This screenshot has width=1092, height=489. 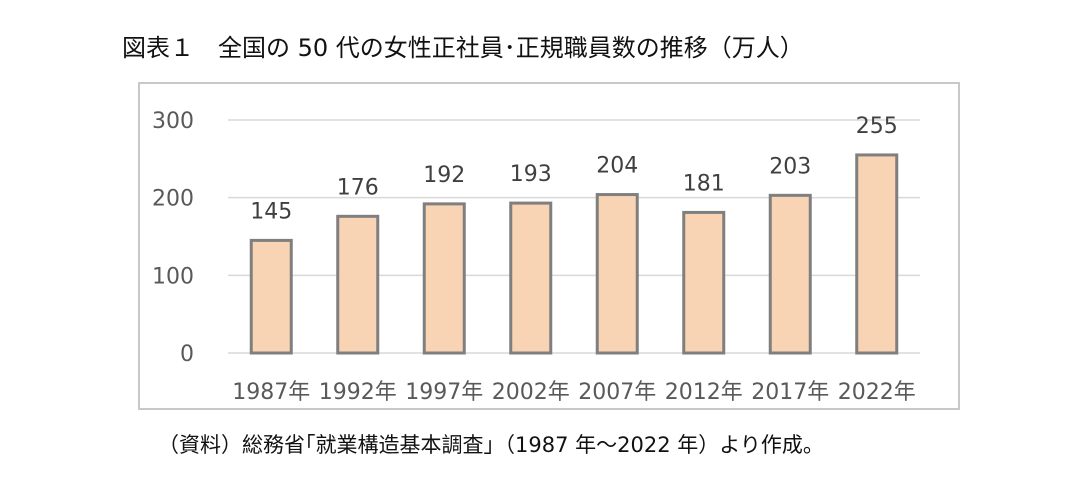 What do you see at coordinates (531, 174) in the screenshot?
I see `data-label: 193` at bounding box center [531, 174].